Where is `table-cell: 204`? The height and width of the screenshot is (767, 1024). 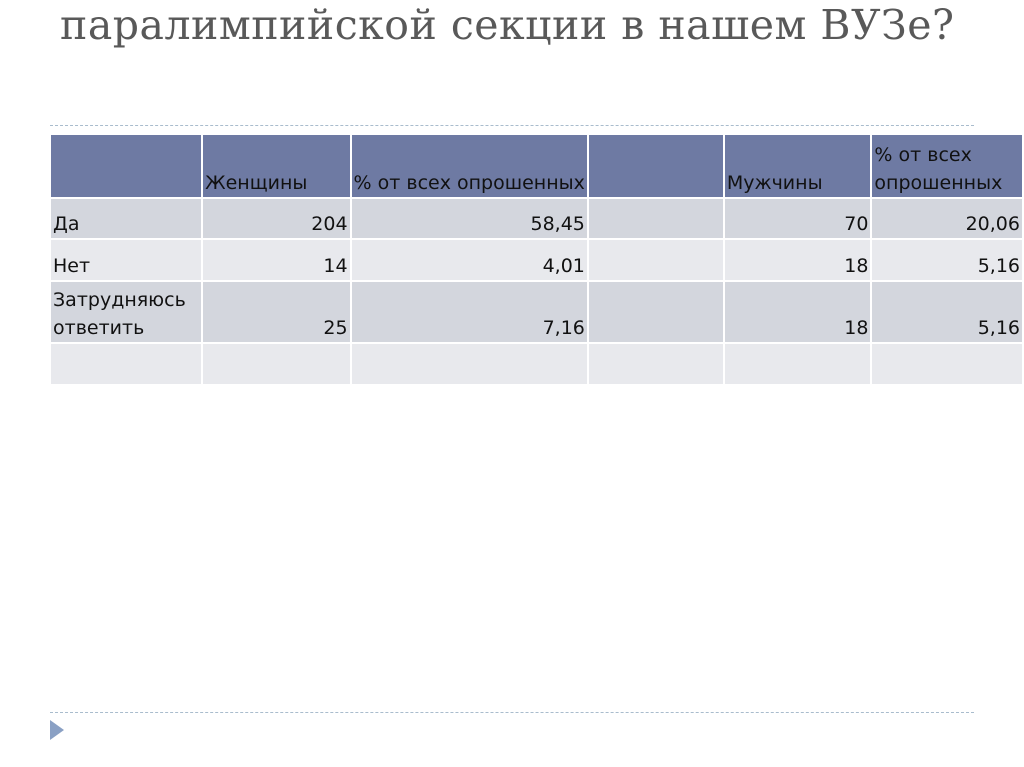
table-cell: 204 is located at coordinates (276, 218).